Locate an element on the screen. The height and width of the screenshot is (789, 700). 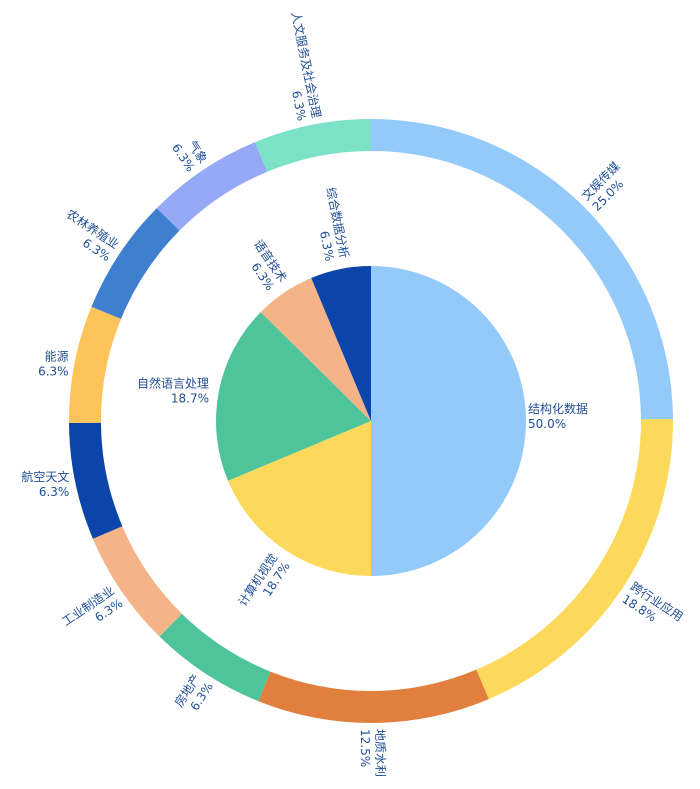
outer-slice-9-label-percent: 6.3% is located at coordinates (299, 105).